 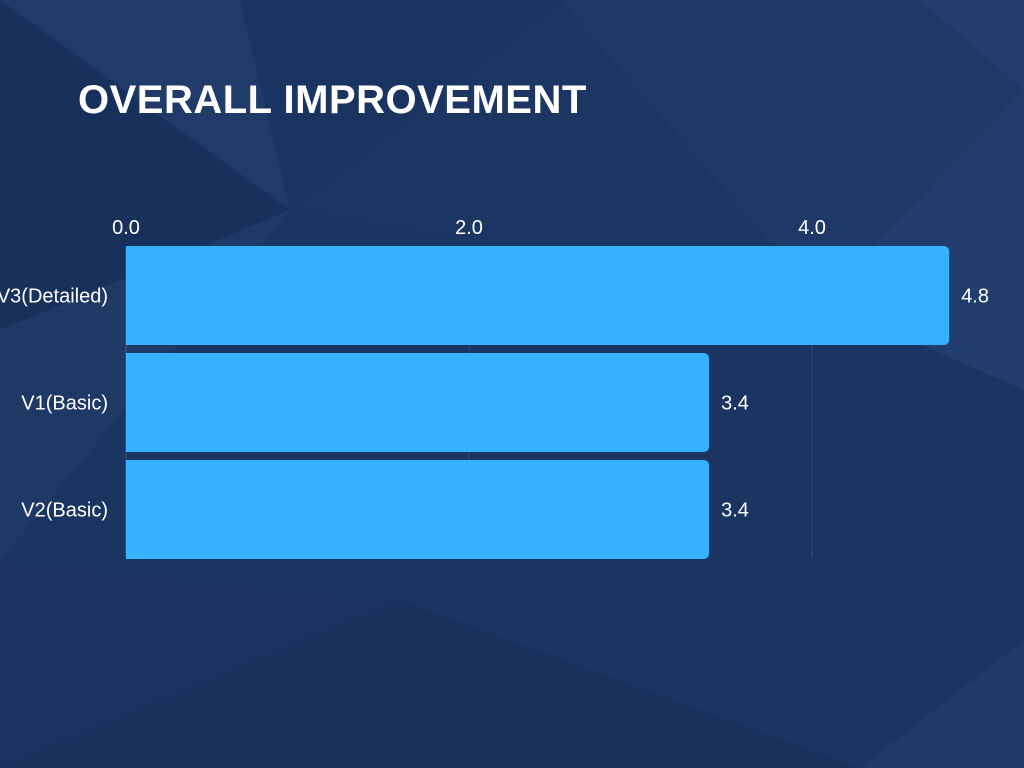 I want to click on category-labels: V3(Detailed) V1(Basic) V2(Basic), so click(x=54, y=404).